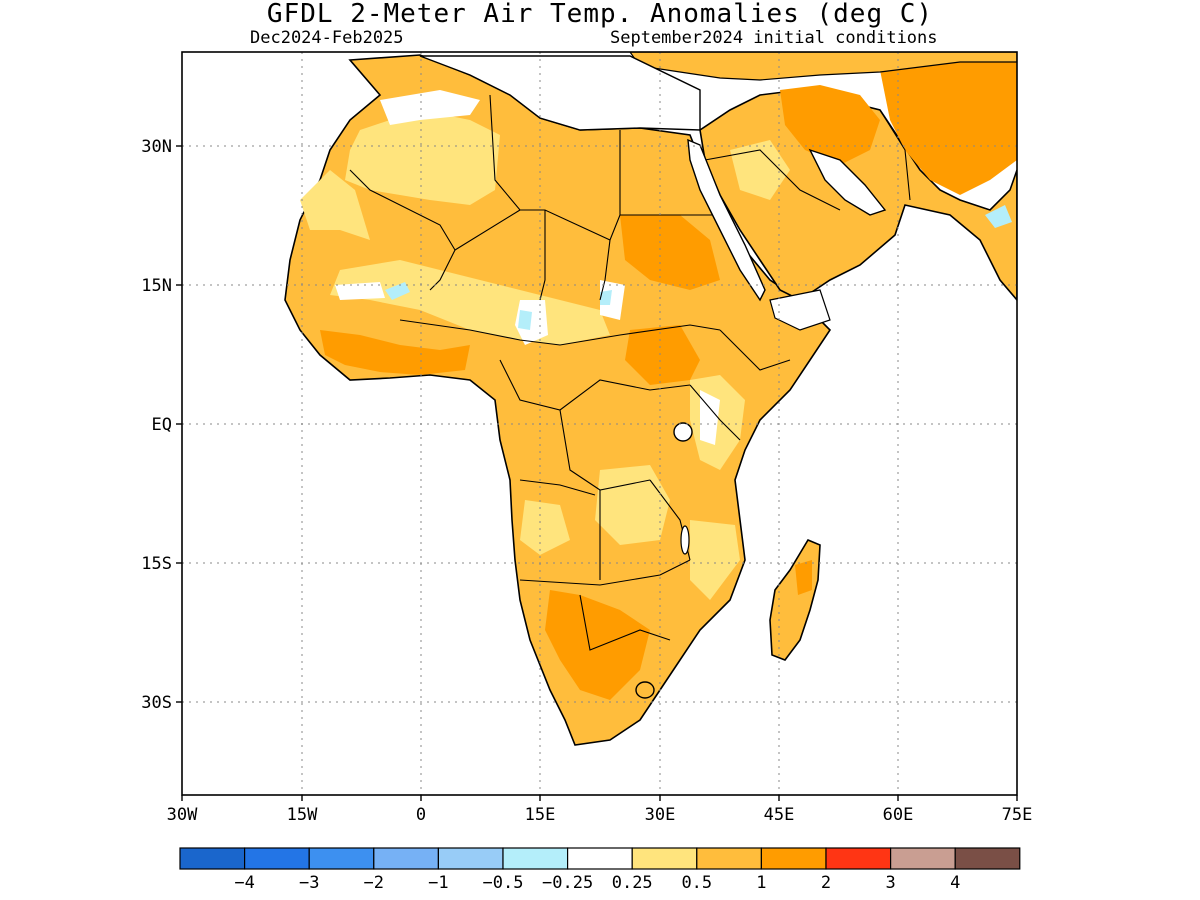 The height and width of the screenshot is (900, 1200). Describe the element at coordinates (525, 320) in the screenshot. I see `nigeria-cool-patch` at that location.